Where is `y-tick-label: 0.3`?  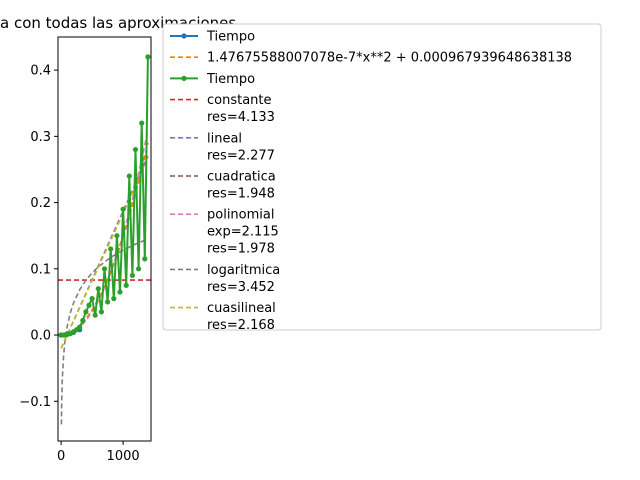 y-tick-label: 0.3 is located at coordinates (40, 137).